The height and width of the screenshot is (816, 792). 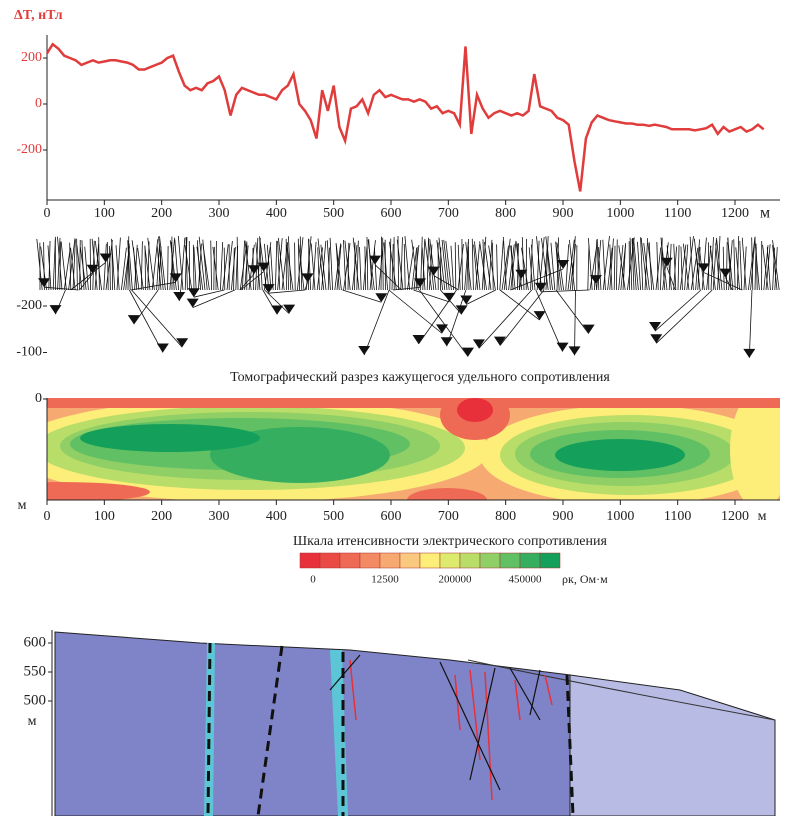 I want to click on contact-line, so click(x=621, y=690).